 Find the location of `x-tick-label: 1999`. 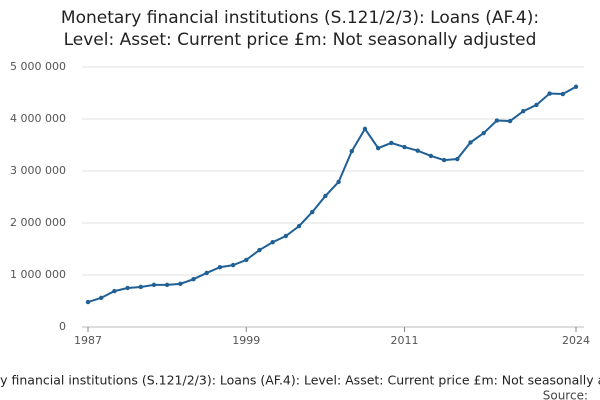

x-tick-label: 1999 is located at coordinates (246, 340).